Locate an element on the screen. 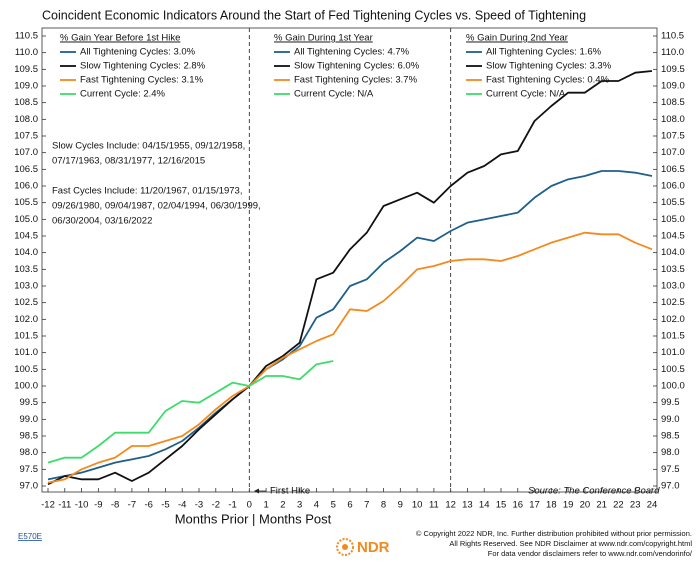 This screenshot has height=573, width=700. y2-tick-label: 108.0 is located at coordinates (673, 119).